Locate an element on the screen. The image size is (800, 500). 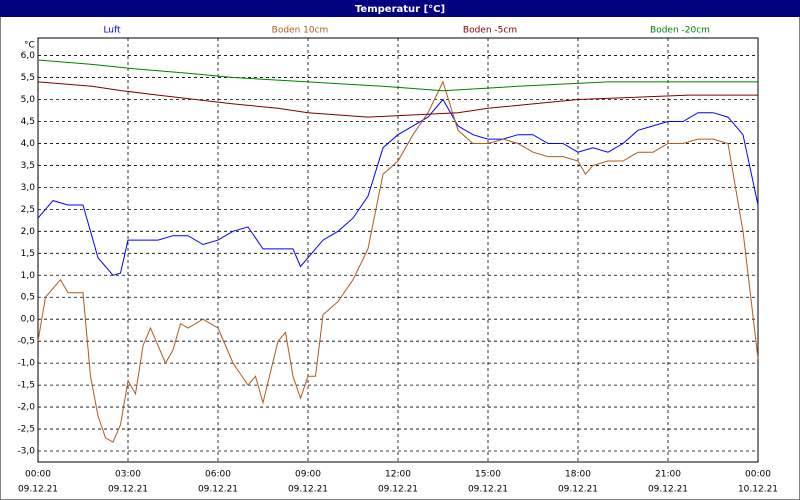
y-tick-label: 5,0 is located at coordinates (28, 100).